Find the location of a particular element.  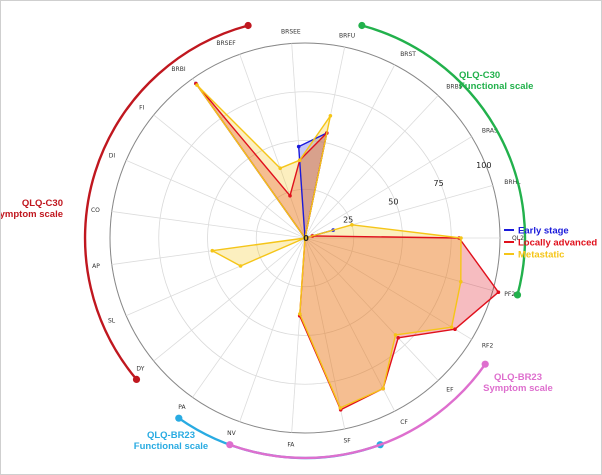

point-locally-advanced-pf2 is located at coordinates (498, 292).